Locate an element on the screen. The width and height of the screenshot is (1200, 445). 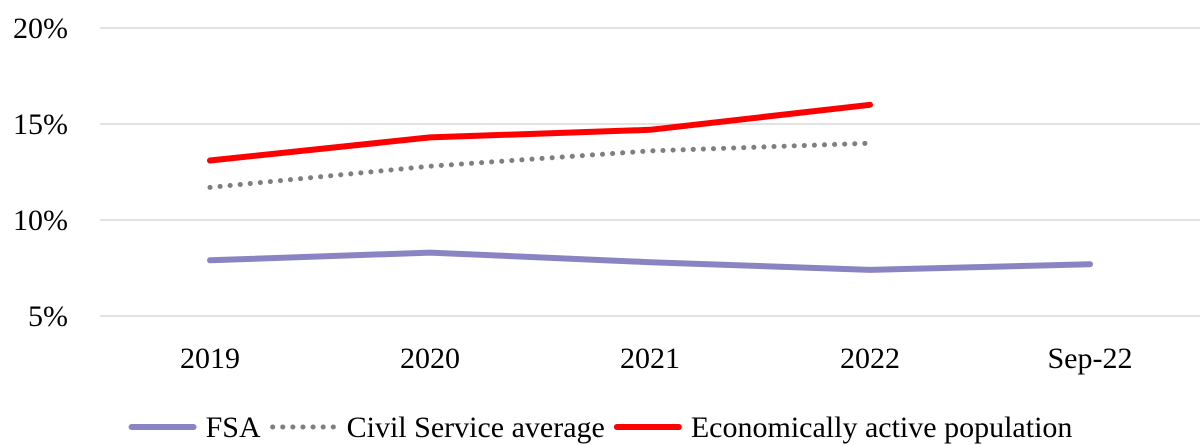
y-axis-tick-labels: 5% 10% 15% 20% is located at coordinates (40, 172).